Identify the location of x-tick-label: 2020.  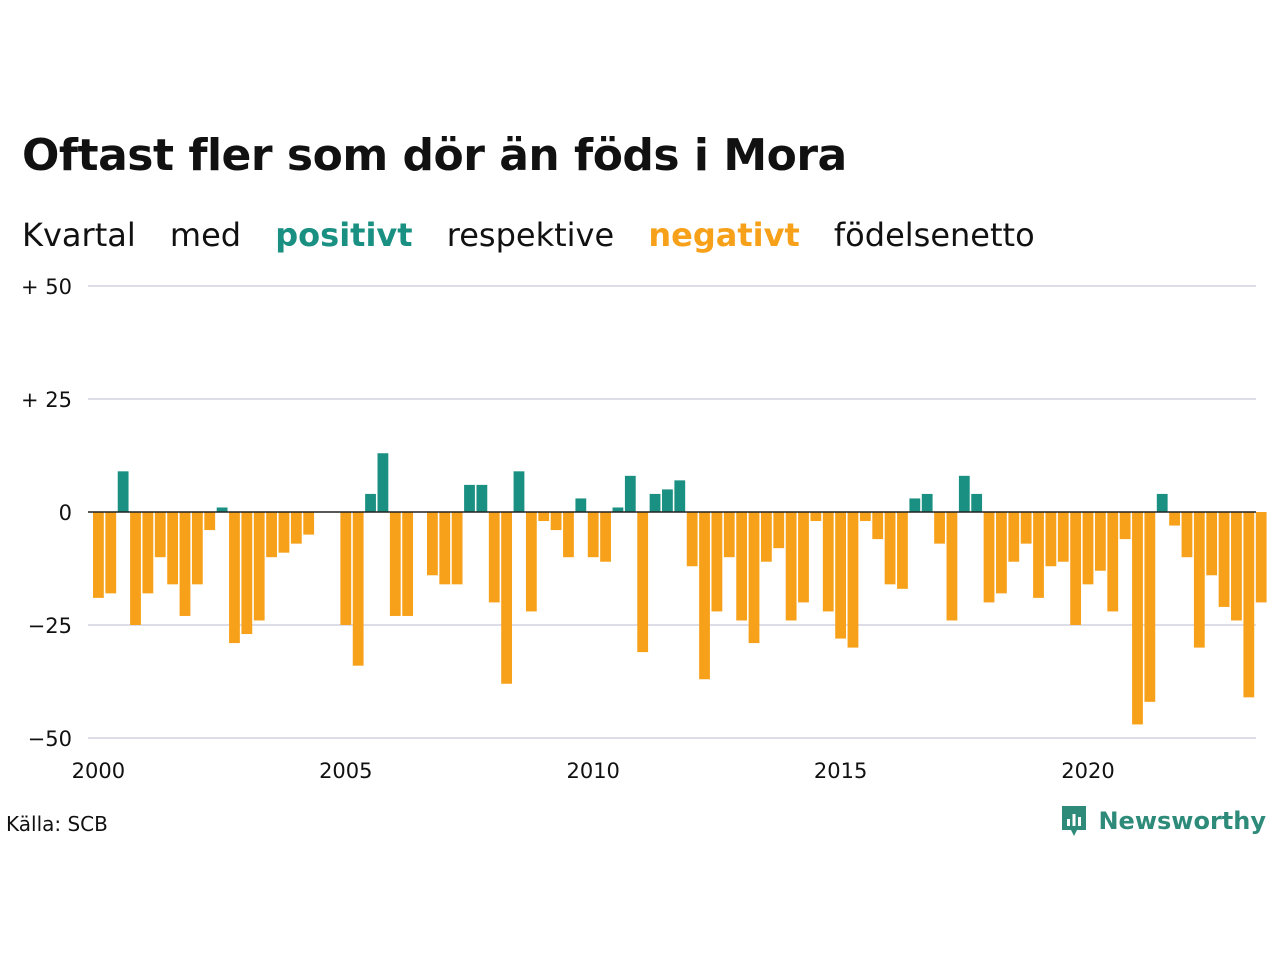
(1087, 771).